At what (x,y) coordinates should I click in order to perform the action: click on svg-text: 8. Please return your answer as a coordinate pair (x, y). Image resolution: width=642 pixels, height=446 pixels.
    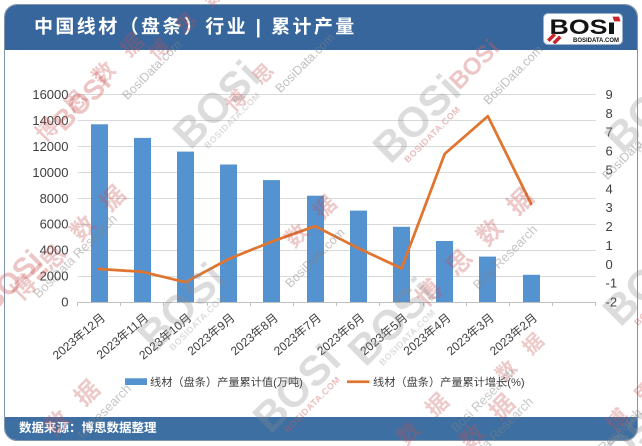
    Looking at the image, I should click on (609, 113).